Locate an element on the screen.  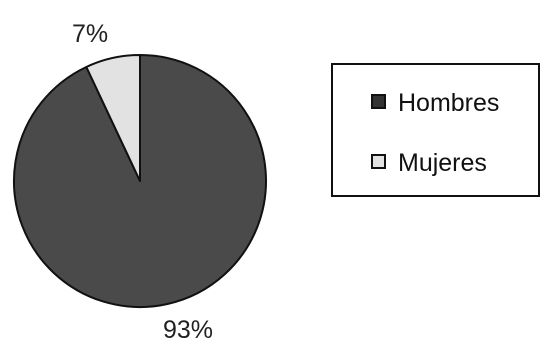
legend-label-mujeres: Mujeres is located at coordinates (442, 163).